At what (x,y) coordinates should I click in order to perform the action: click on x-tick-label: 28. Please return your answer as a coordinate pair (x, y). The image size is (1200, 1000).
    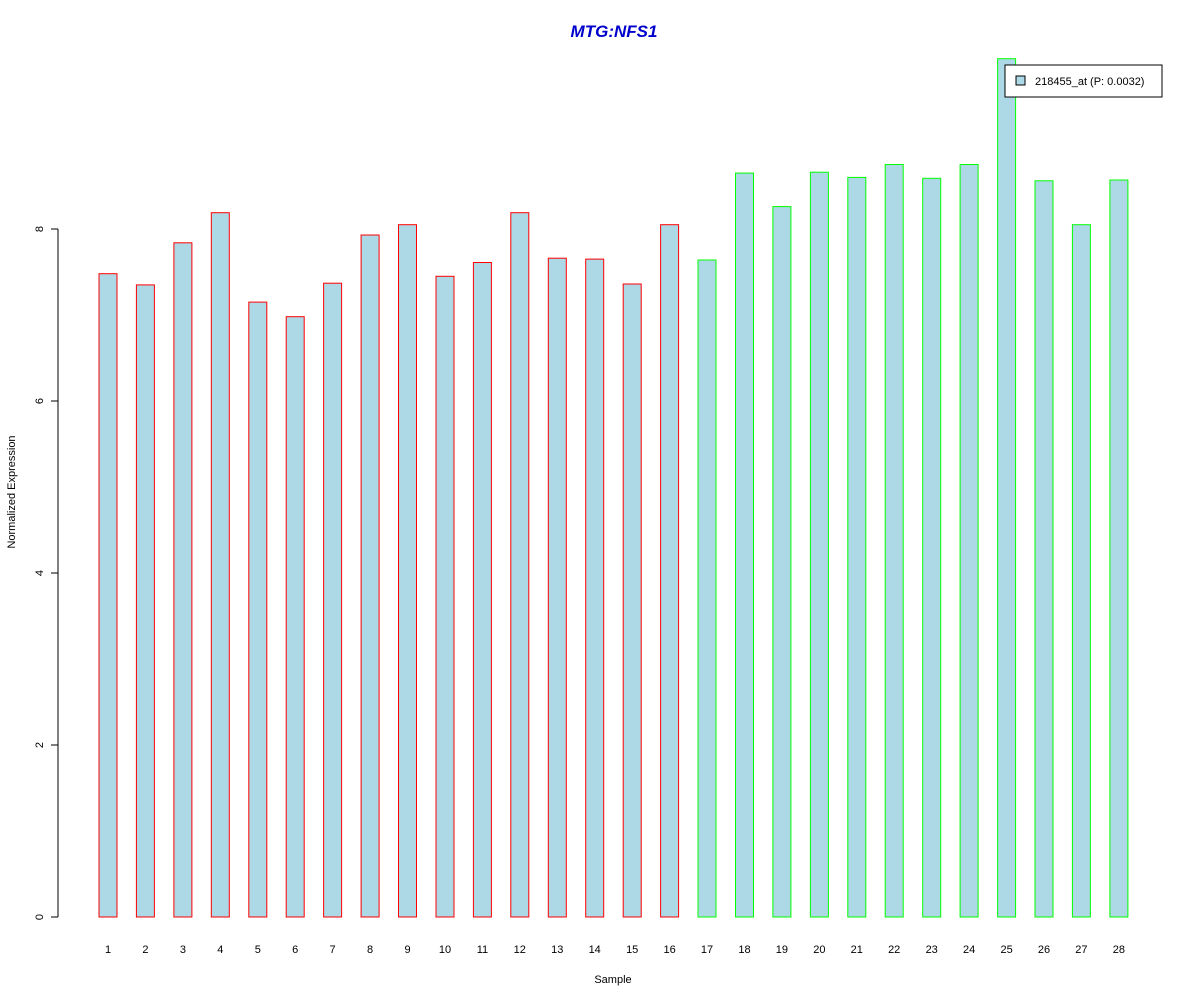
    Looking at the image, I should click on (1119, 950).